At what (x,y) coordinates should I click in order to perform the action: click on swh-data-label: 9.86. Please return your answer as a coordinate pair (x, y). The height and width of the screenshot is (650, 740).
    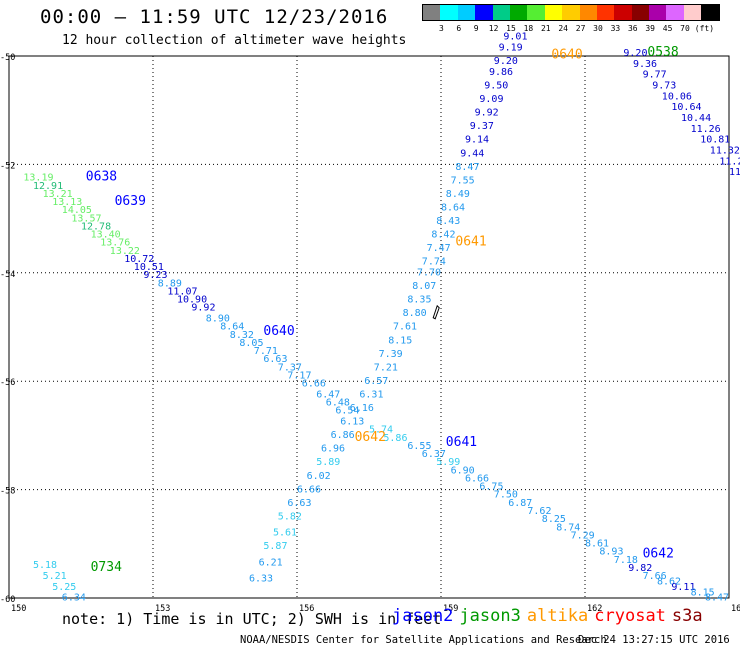
    Looking at the image, I should click on (501, 72).